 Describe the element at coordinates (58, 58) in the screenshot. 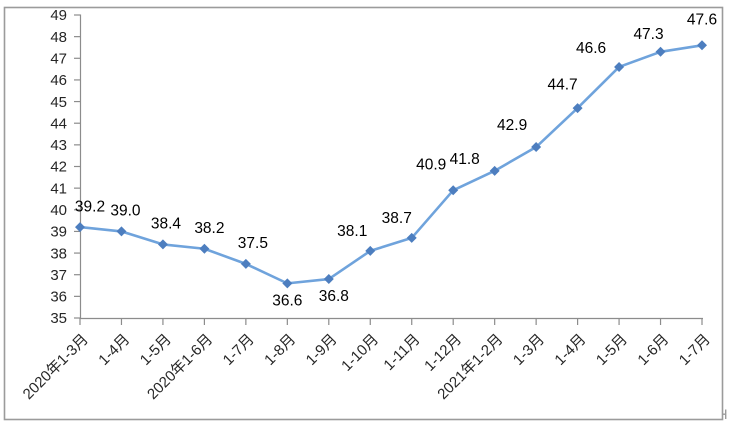

I see `y-axis-tick-label: 47` at that location.